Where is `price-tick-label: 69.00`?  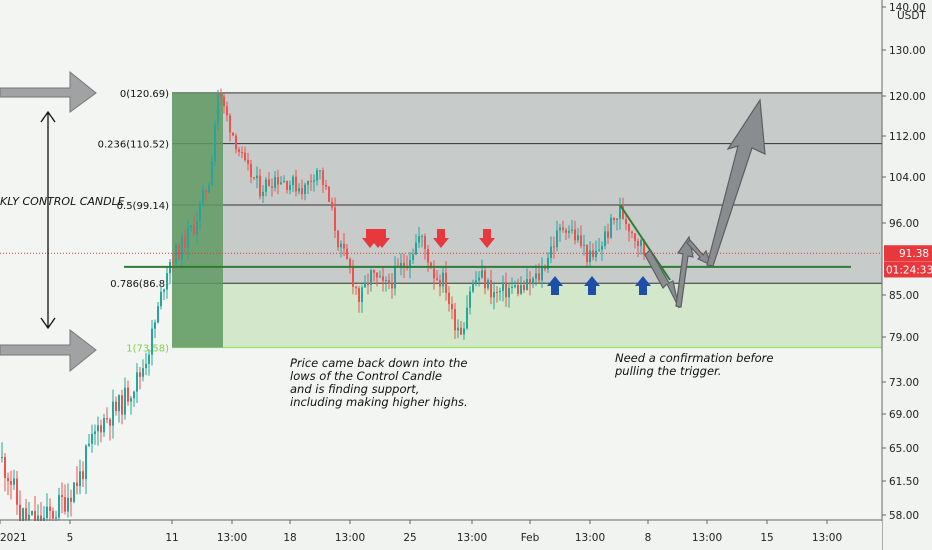 price-tick-label: 69.00 is located at coordinates (904, 415).